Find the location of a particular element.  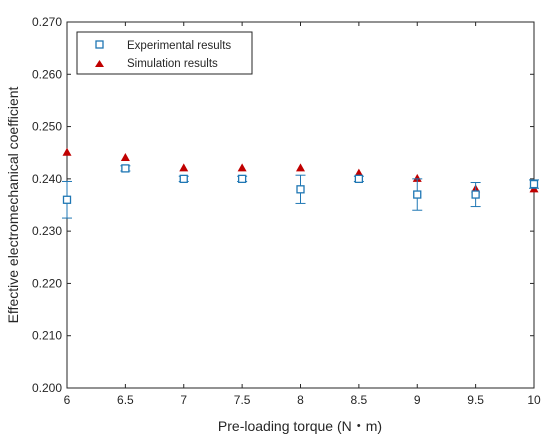

y-tick-label: 0.240 is located at coordinates (47, 179).